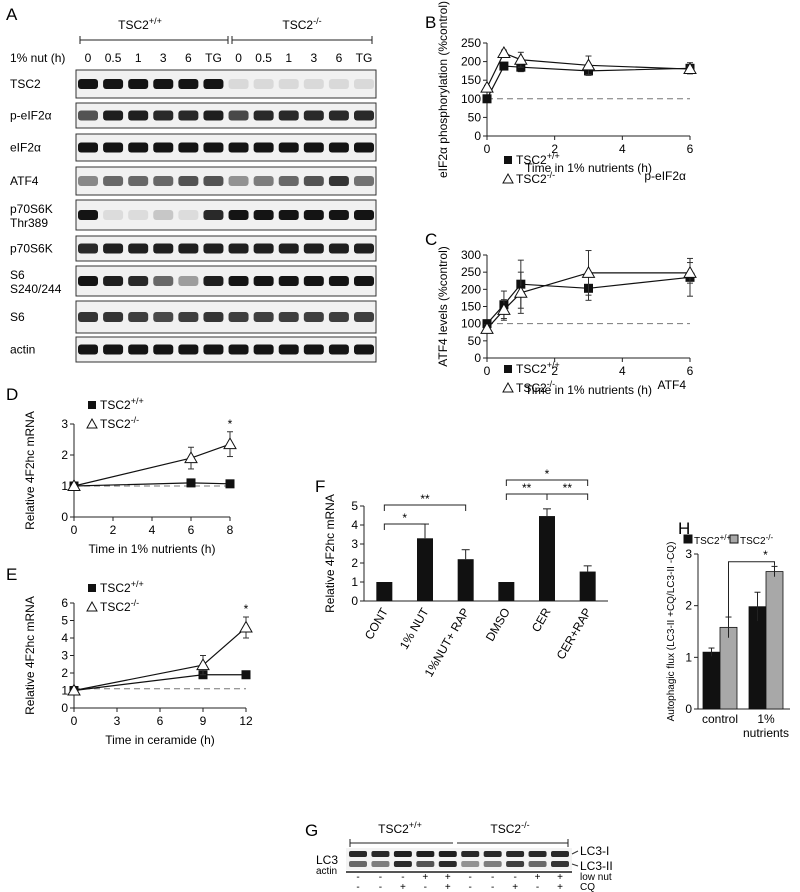 The image size is (800, 892). What do you see at coordinates (459, 872) in the screenshot?
I see `actin-blot` at bounding box center [459, 872].